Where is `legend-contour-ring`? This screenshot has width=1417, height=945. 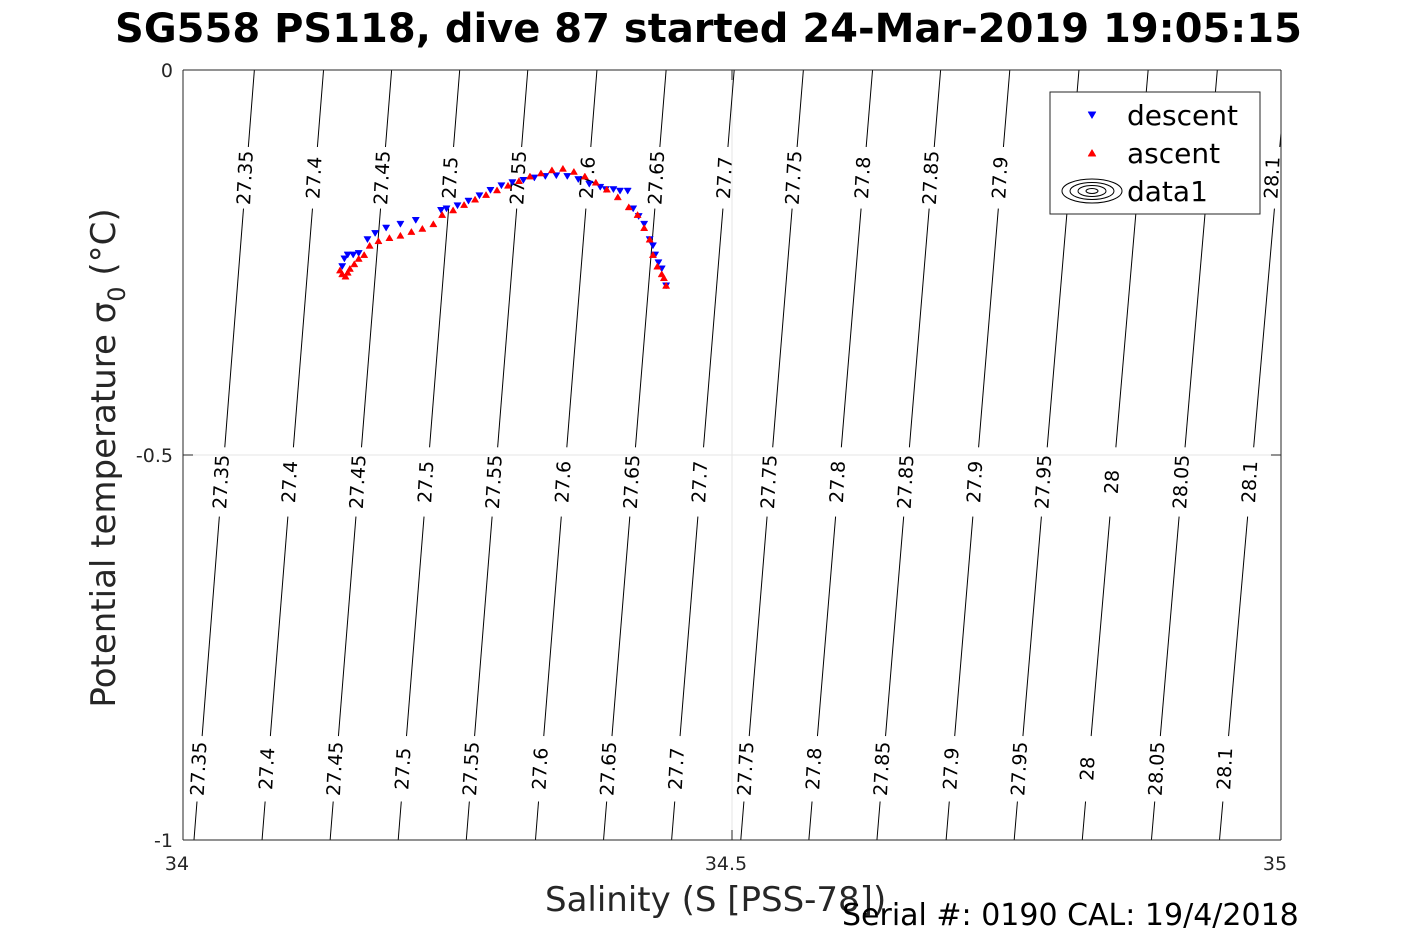 legend-contour-ring is located at coordinates (1092, 191).